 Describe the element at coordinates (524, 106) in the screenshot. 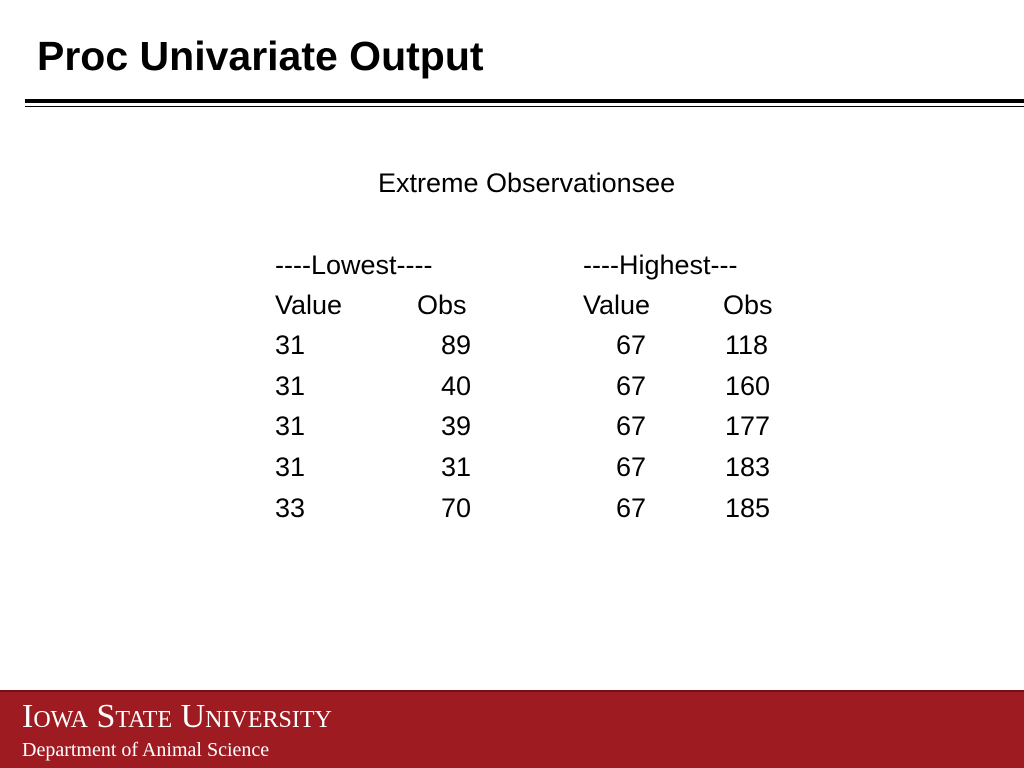

I see `title-rule-thin` at that location.